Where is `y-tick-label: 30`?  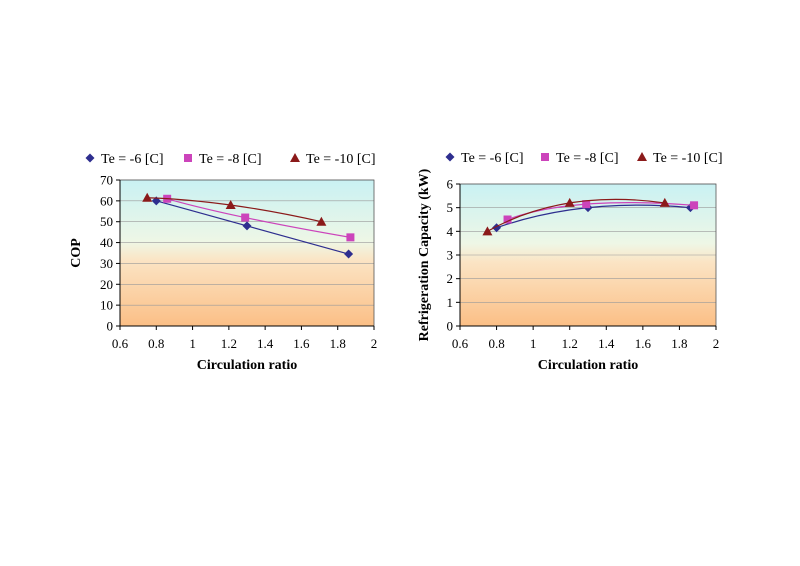 y-tick-label: 30 is located at coordinates (106, 263).